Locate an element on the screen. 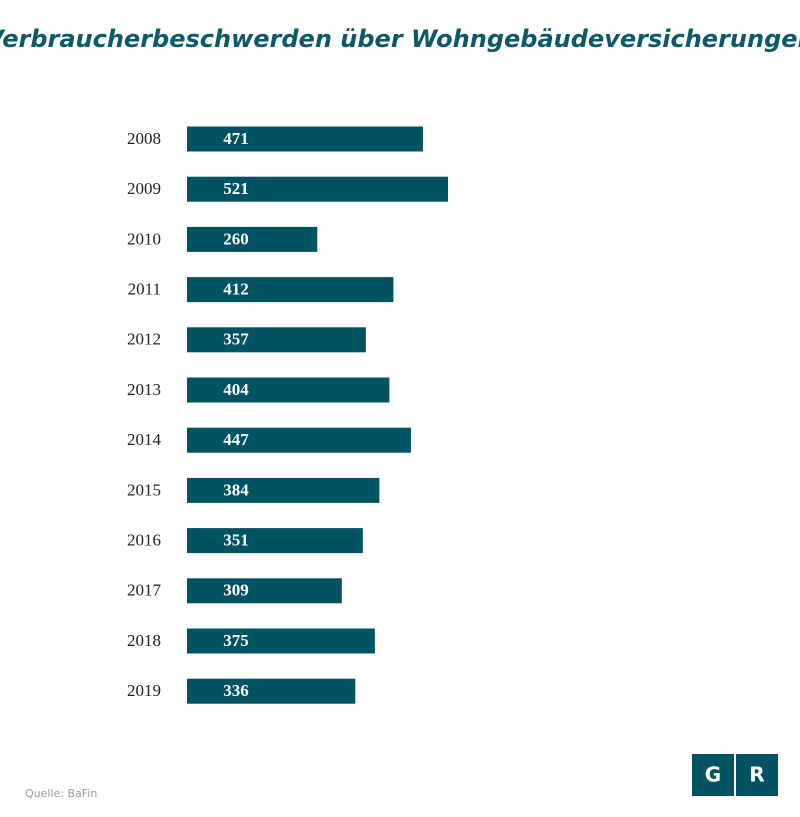  value-label: 357 is located at coordinates (236, 339).